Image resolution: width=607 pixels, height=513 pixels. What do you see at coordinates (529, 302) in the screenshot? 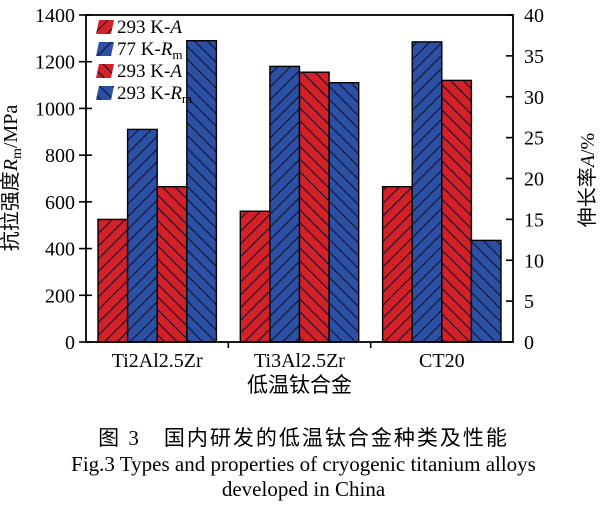
I see `right-axis-tick-label: 5` at bounding box center [529, 302].